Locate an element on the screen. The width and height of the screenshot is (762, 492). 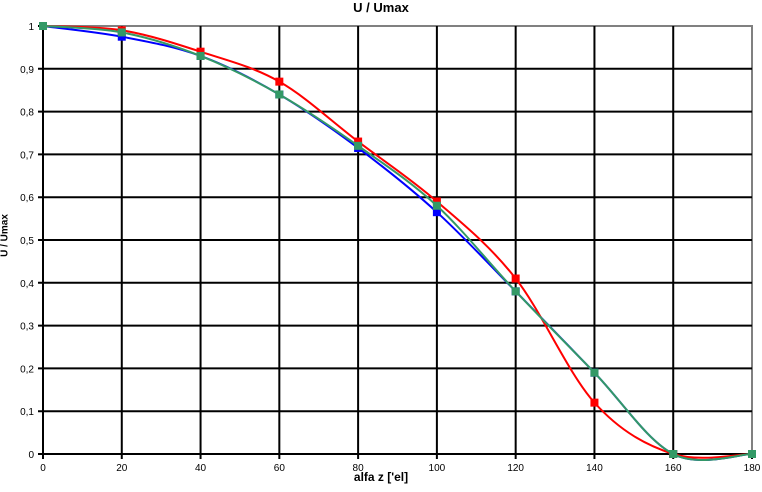
y-tick-label: 0,2 is located at coordinates (27, 369).